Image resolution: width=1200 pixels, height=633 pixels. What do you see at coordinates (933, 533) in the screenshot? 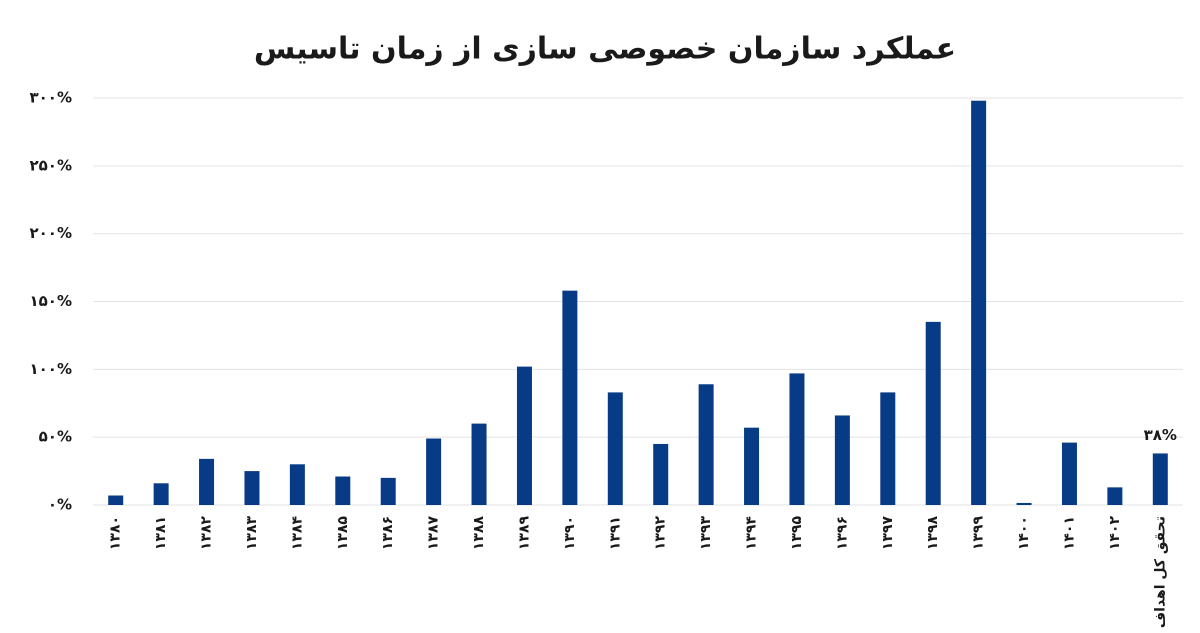
I see `x-tick-label: ۱۳۹۸` at bounding box center [933, 533].